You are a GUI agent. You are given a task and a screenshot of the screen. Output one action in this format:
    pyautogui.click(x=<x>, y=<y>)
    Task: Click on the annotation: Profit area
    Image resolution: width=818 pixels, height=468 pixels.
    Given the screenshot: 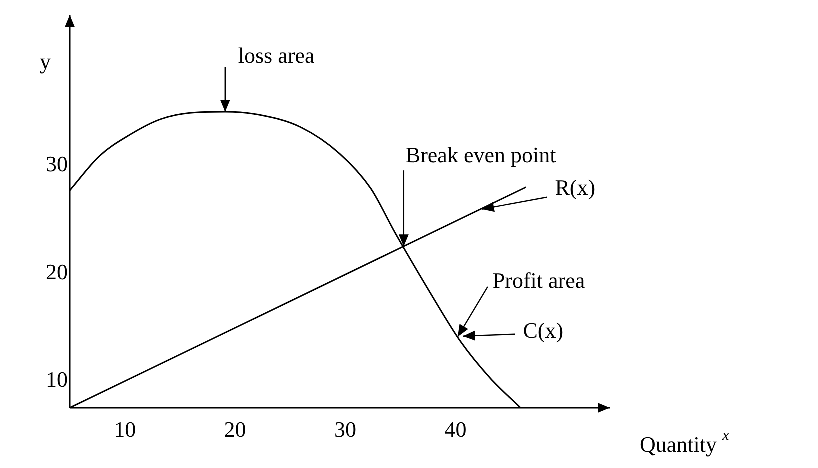 What is the action you would take?
    pyautogui.click(x=539, y=280)
    